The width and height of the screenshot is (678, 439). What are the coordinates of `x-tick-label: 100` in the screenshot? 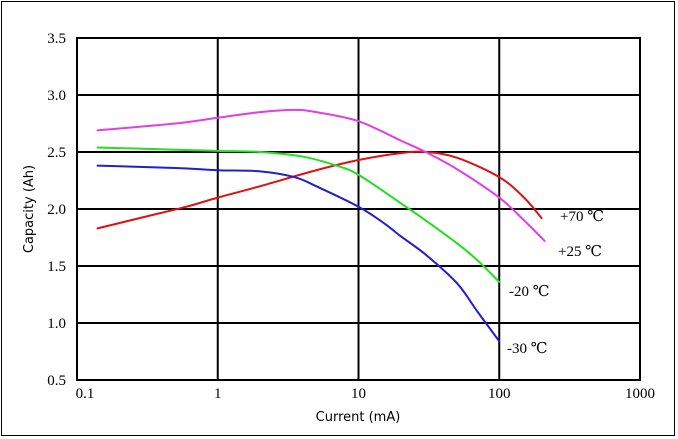 It's located at (499, 394).